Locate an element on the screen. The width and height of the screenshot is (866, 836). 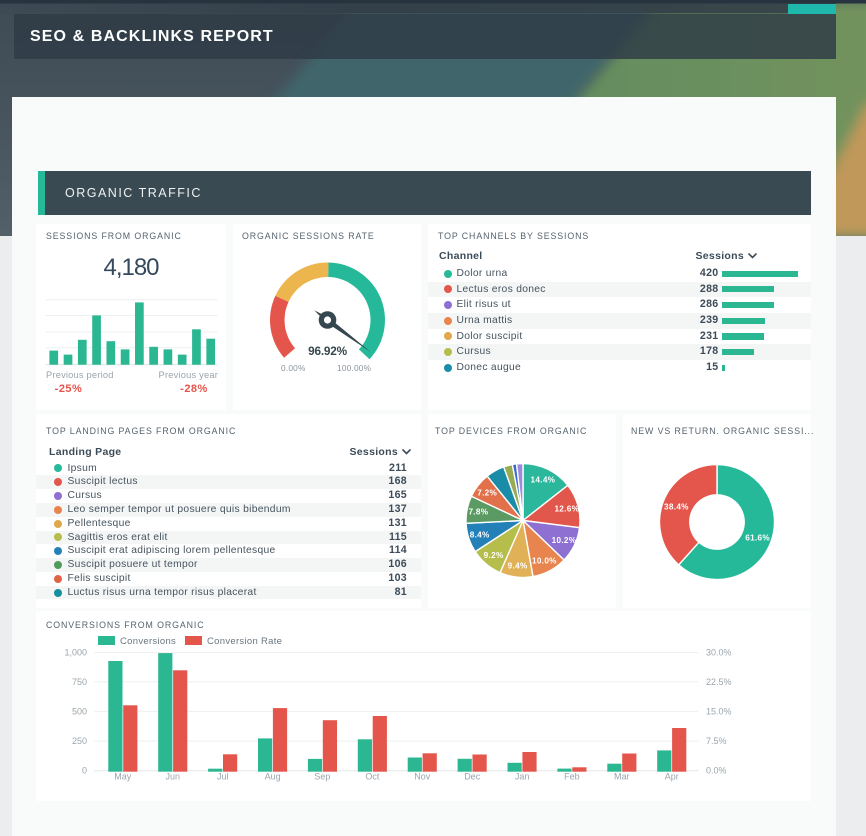
svg-text: Nov is located at coordinates (422, 777).